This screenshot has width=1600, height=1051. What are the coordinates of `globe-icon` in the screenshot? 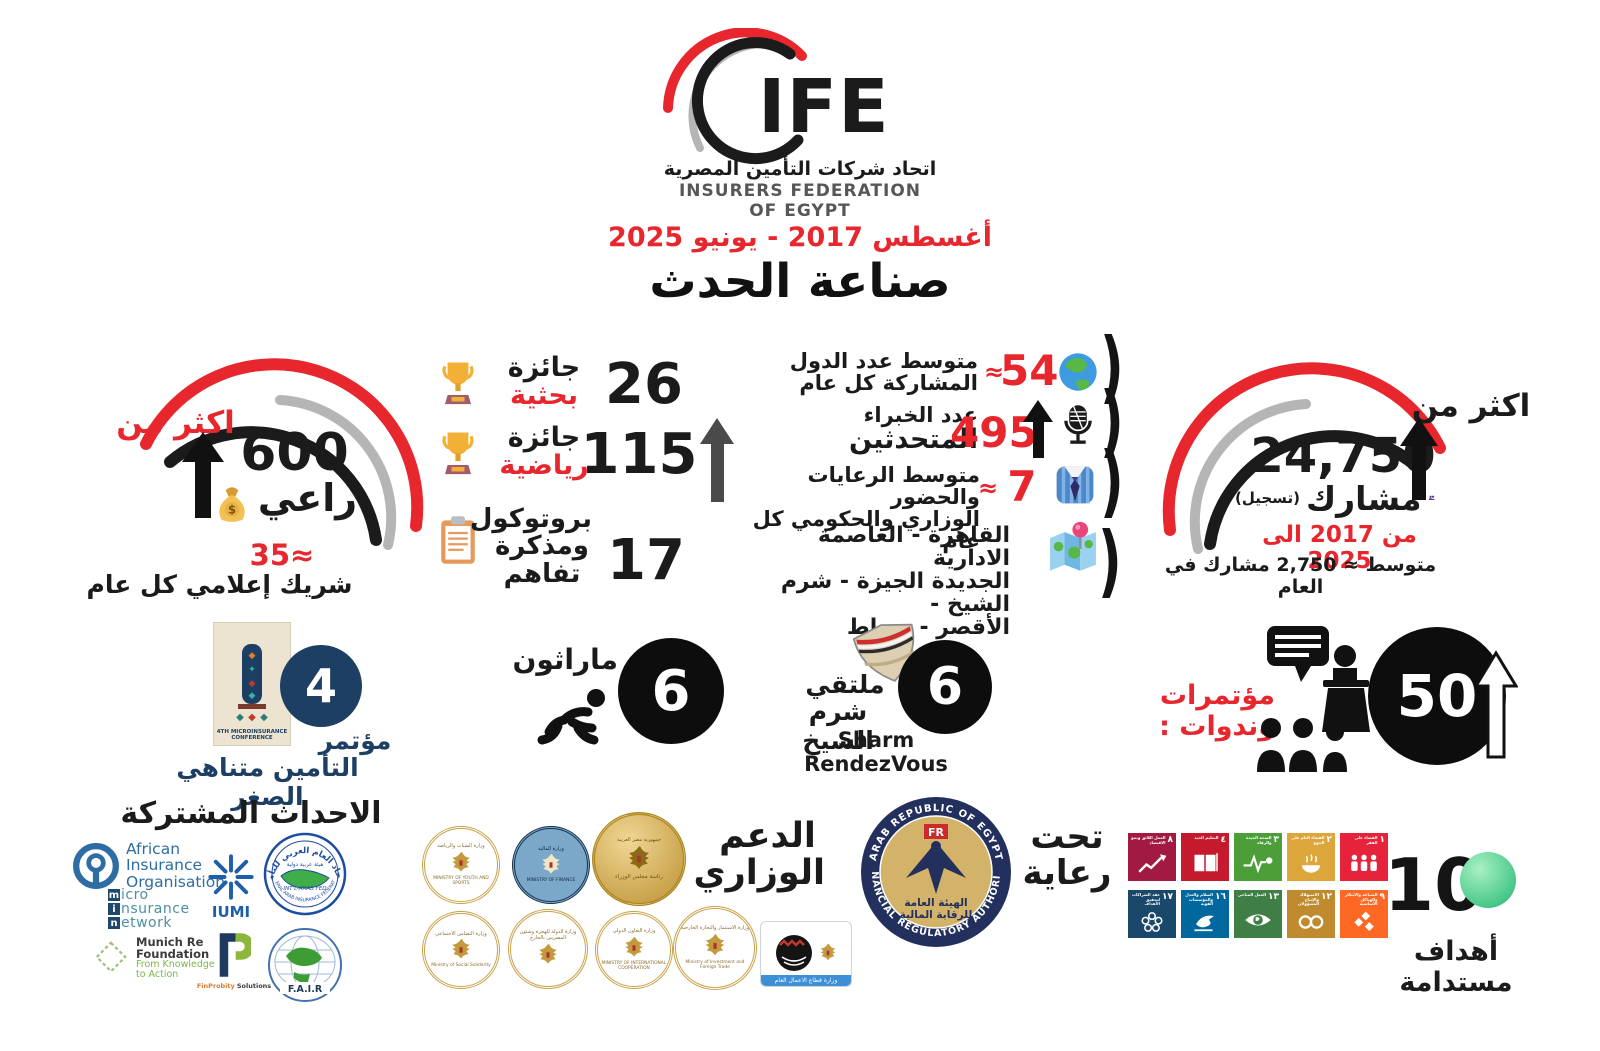 It's located at (1078, 372).